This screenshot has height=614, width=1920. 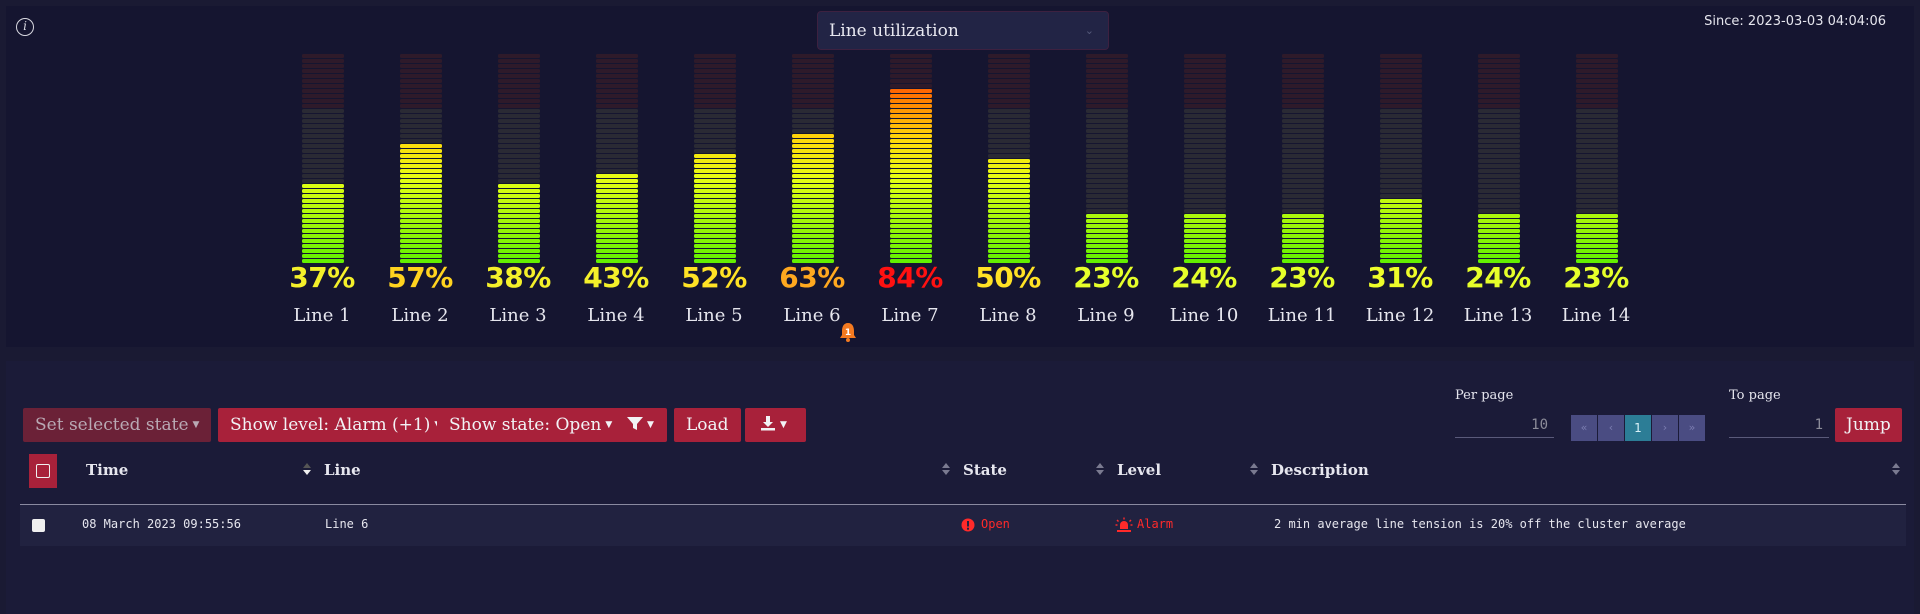 I want to click on column-header-time: Time, so click(x=107, y=470).